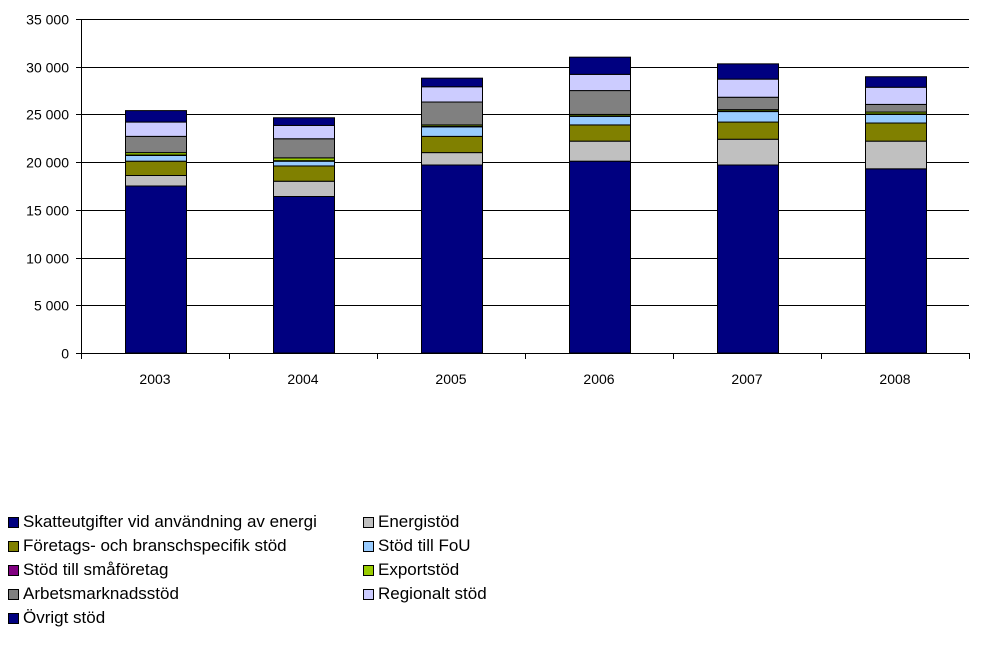 This screenshot has height=659, width=981. What do you see at coordinates (185, 570) in the screenshot?
I see `legend-item: Stöd till småföretag` at bounding box center [185, 570].